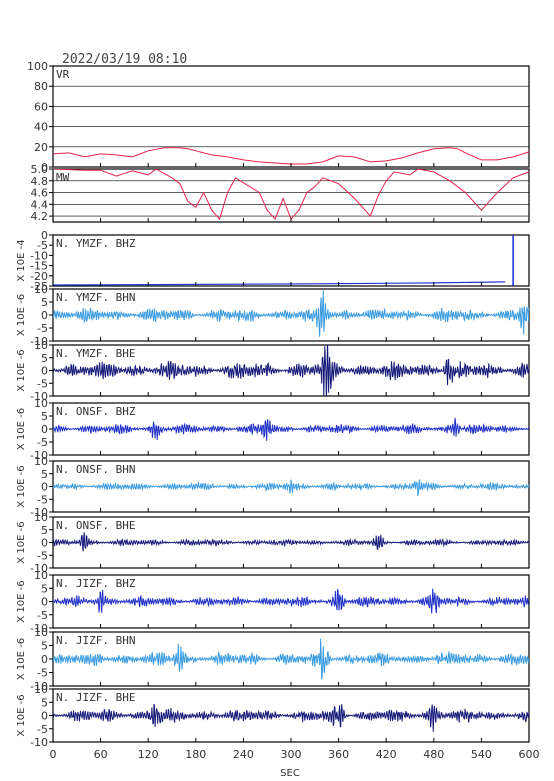  Describe the element at coordinates (101, 754) in the screenshot. I see `x-tick-label: 60` at that location.